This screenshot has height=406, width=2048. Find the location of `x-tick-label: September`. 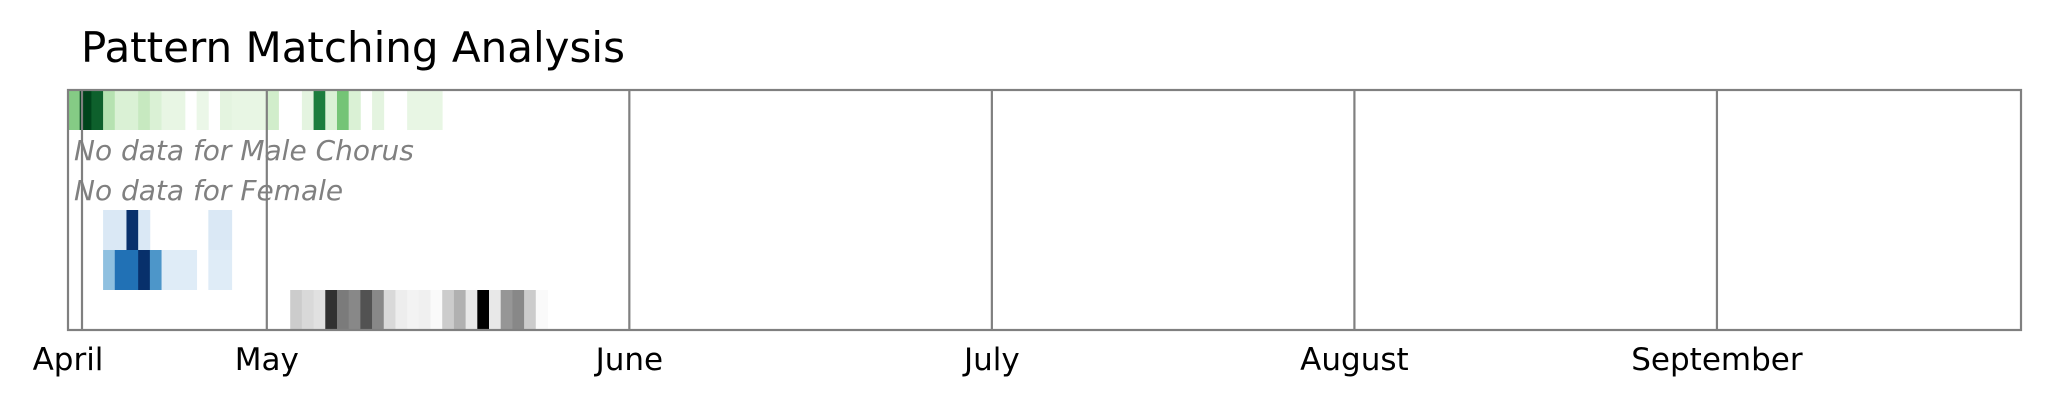

x-tick-label: September is located at coordinates (1717, 360).